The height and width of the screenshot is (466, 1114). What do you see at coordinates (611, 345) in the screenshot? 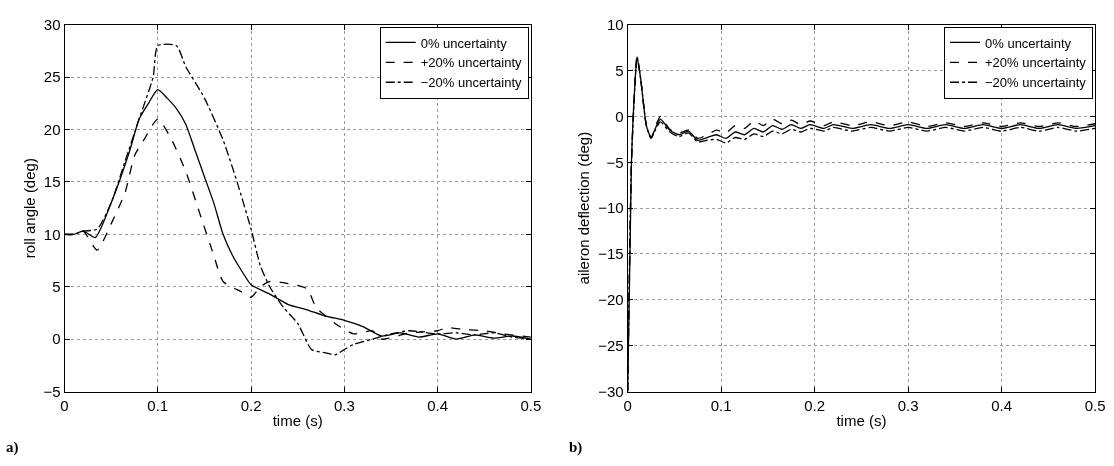
I see `y-tick-label: −25` at bounding box center [611, 345].